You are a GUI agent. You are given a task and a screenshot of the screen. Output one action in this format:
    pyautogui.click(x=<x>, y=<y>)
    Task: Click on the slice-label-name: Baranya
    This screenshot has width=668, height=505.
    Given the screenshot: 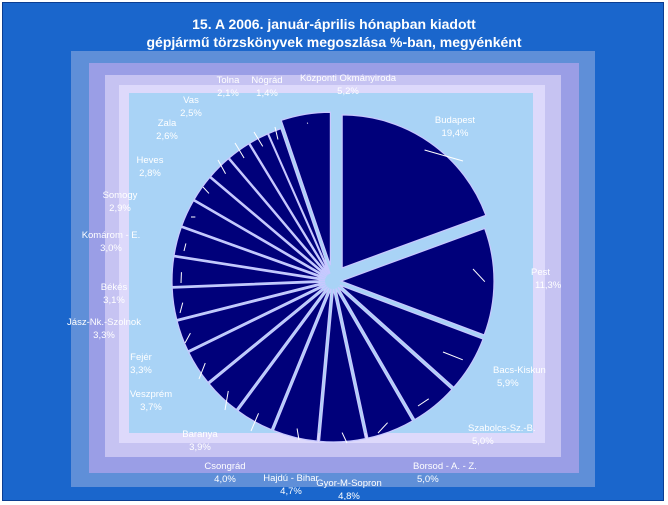 What is the action you would take?
    pyautogui.click(x=200, y=434)
    